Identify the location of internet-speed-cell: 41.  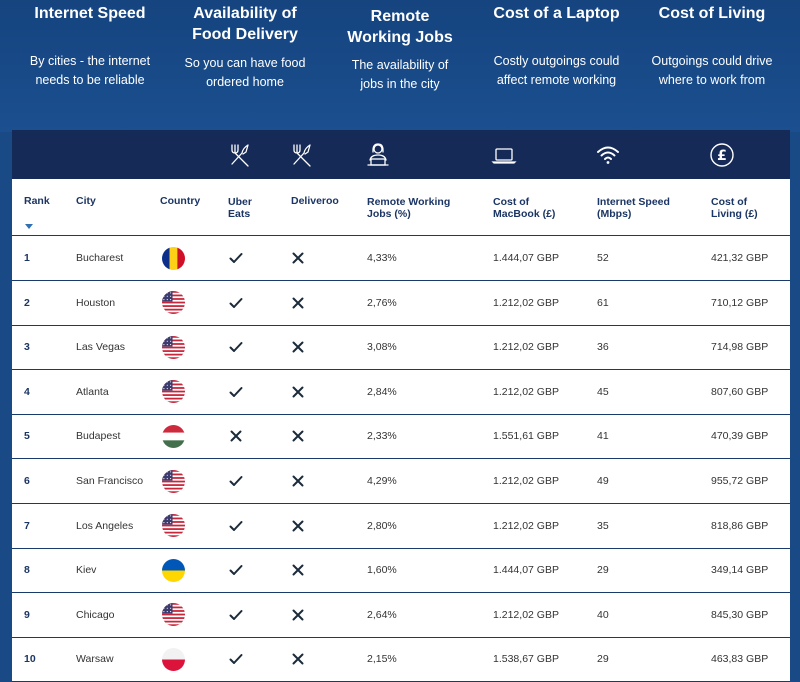
(603, 436).